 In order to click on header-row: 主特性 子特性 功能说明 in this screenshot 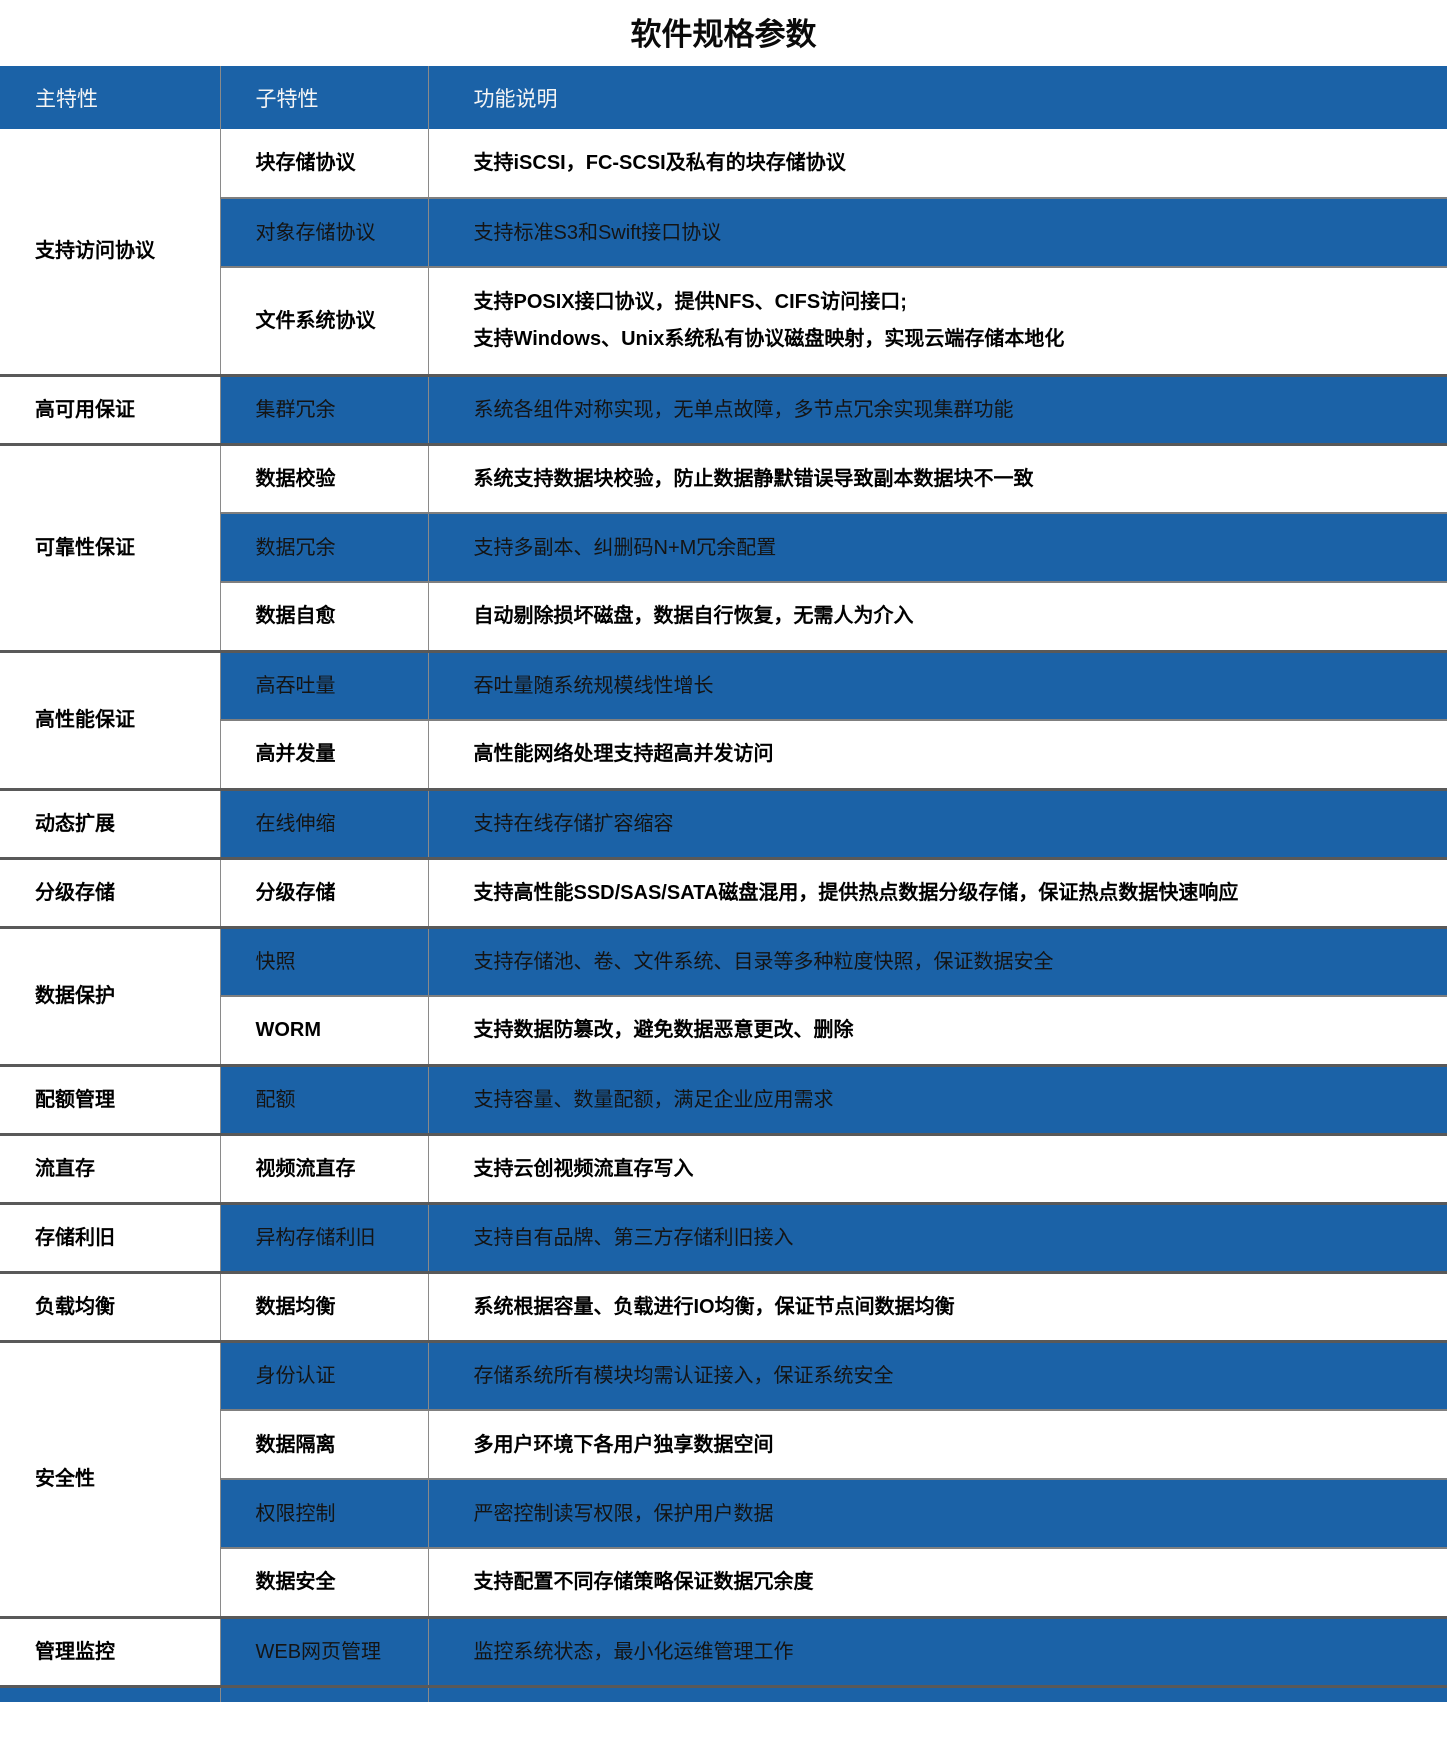, I will do `click(723, 97)`.